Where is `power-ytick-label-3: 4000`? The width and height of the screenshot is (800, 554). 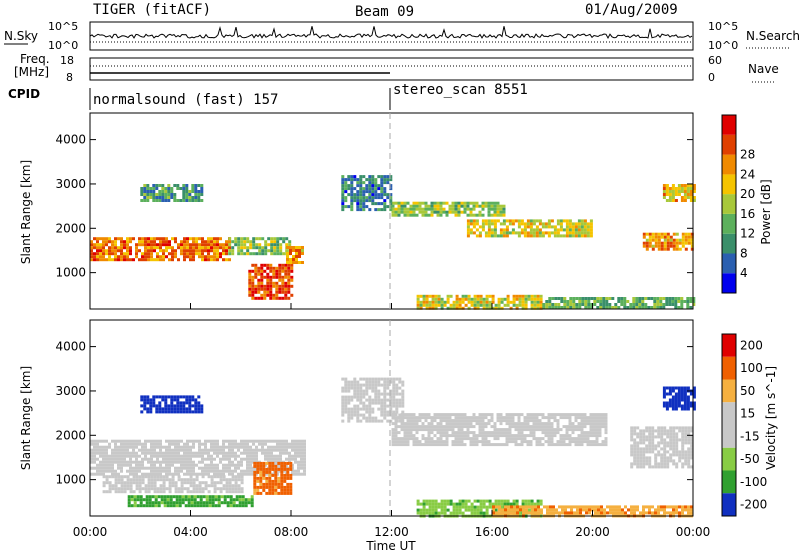
power-ytick-label-3: 4000 is located at coordinates (70, 140).